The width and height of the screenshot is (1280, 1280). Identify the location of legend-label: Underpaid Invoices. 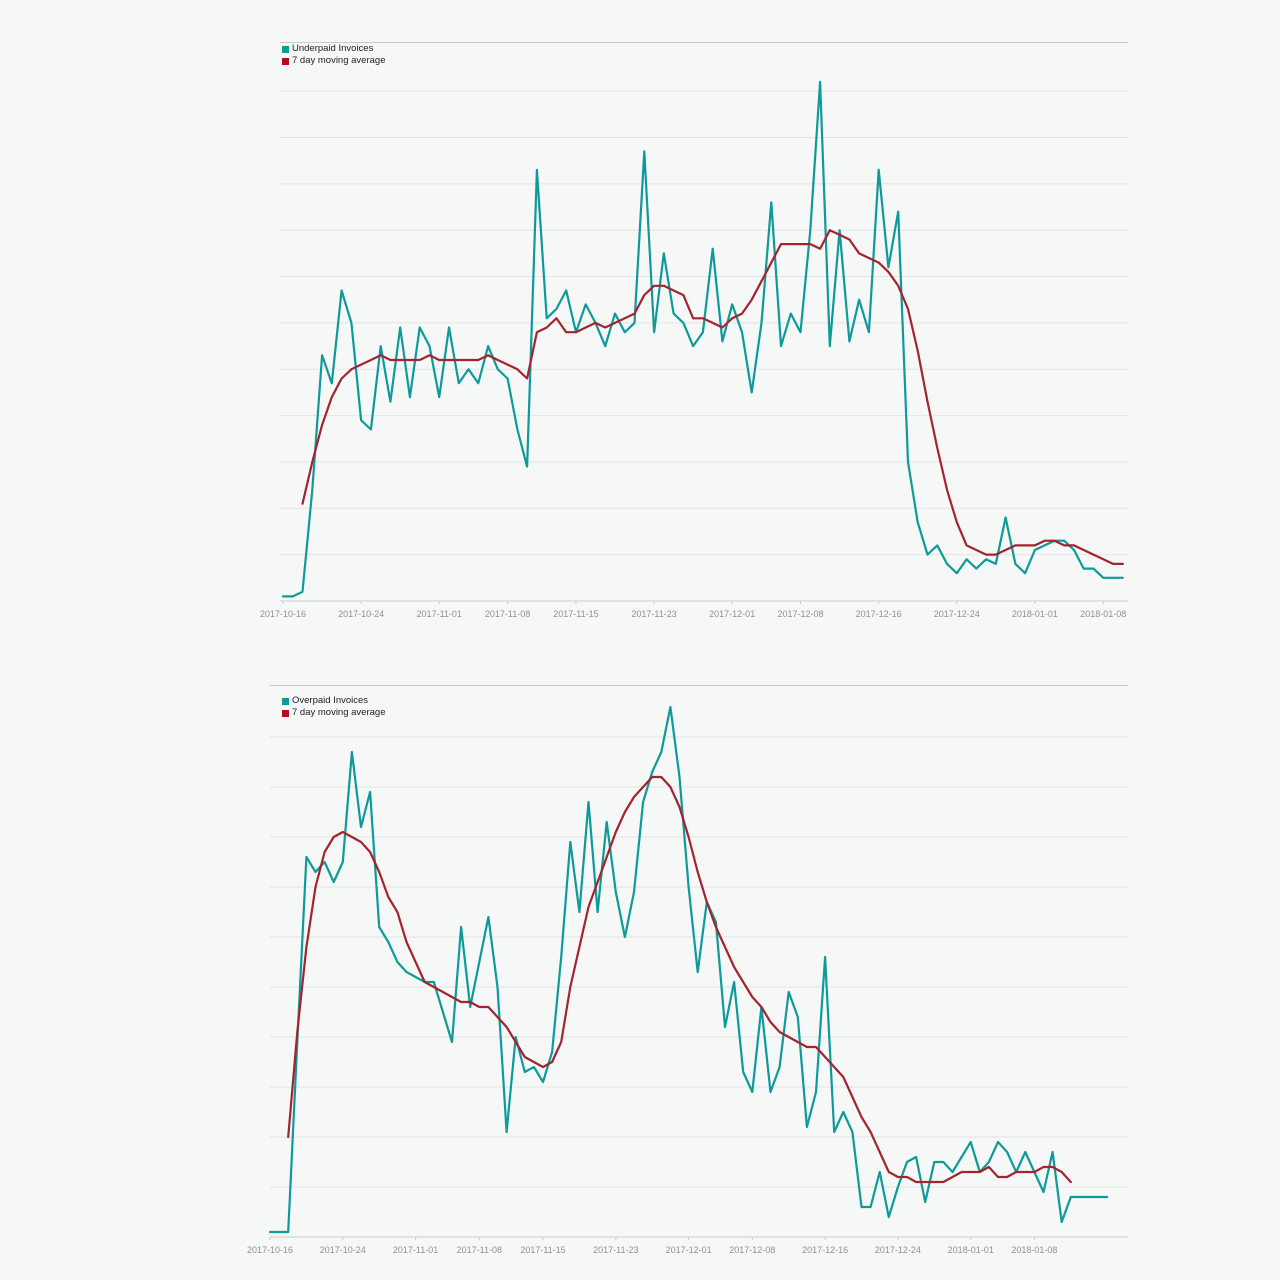
(333, 48).